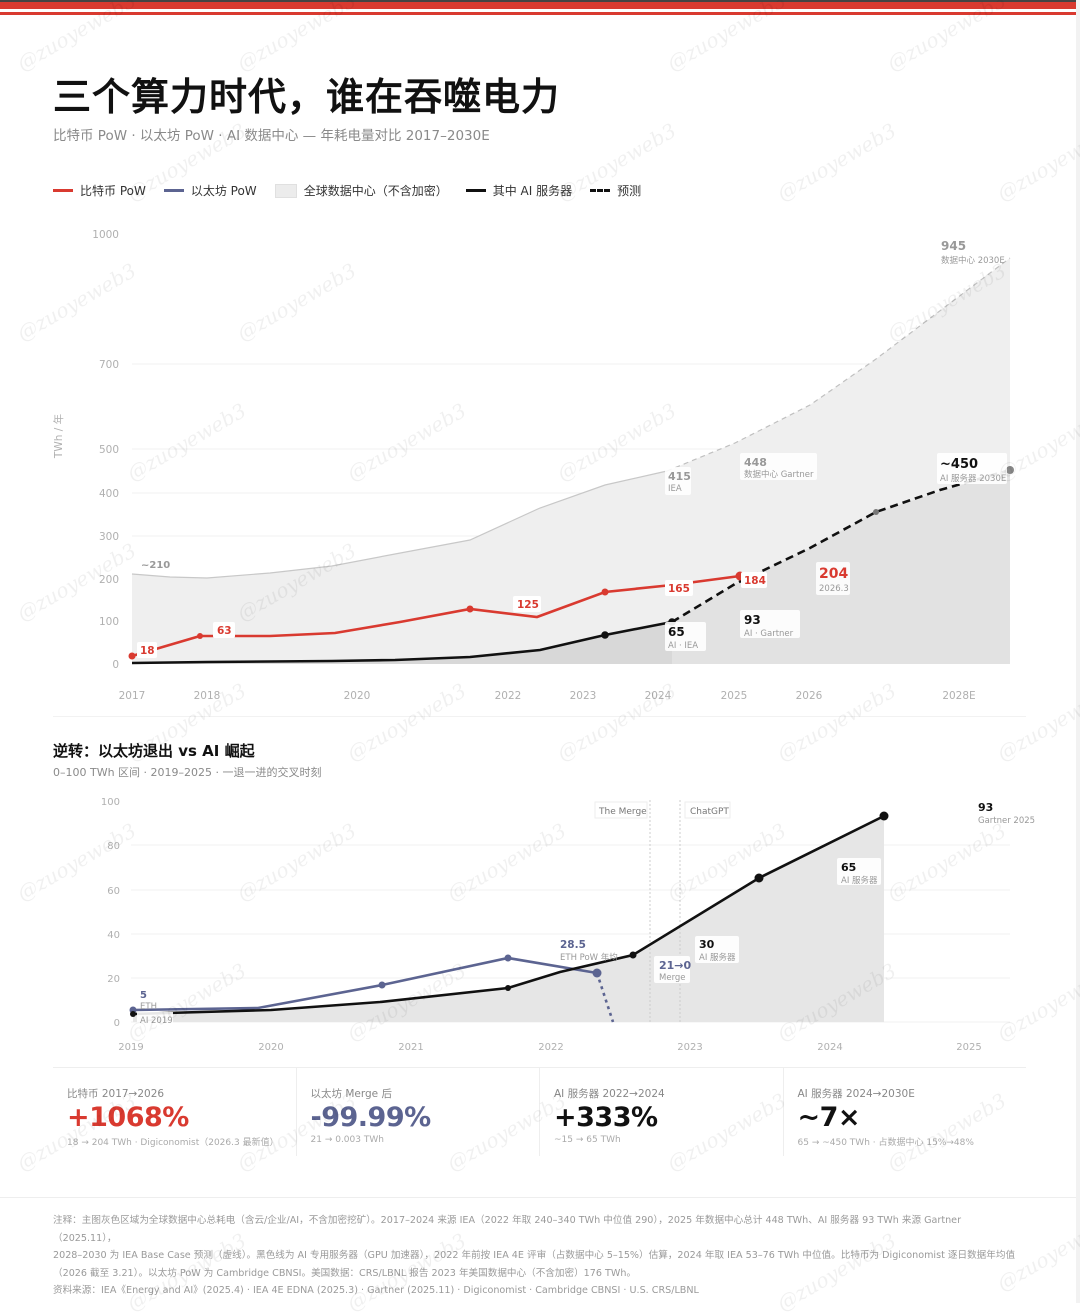 The image size is (1080, 1316). I want to click on legend-swatch-black, so click(475, 190).